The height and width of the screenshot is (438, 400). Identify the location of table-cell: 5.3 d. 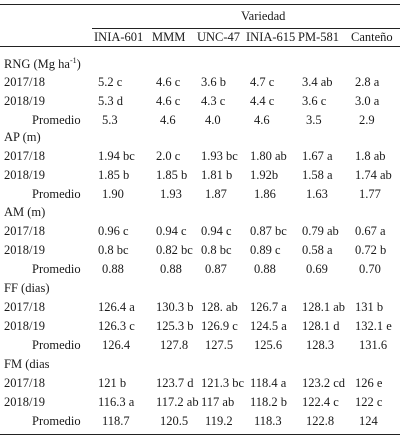
(110, 101).